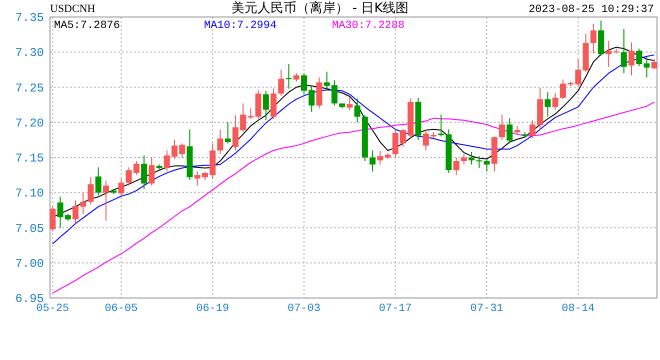 The width and height of the screenshot is (660, 360). I want to click on x-tick-label: 07-17, so click(395, 309).